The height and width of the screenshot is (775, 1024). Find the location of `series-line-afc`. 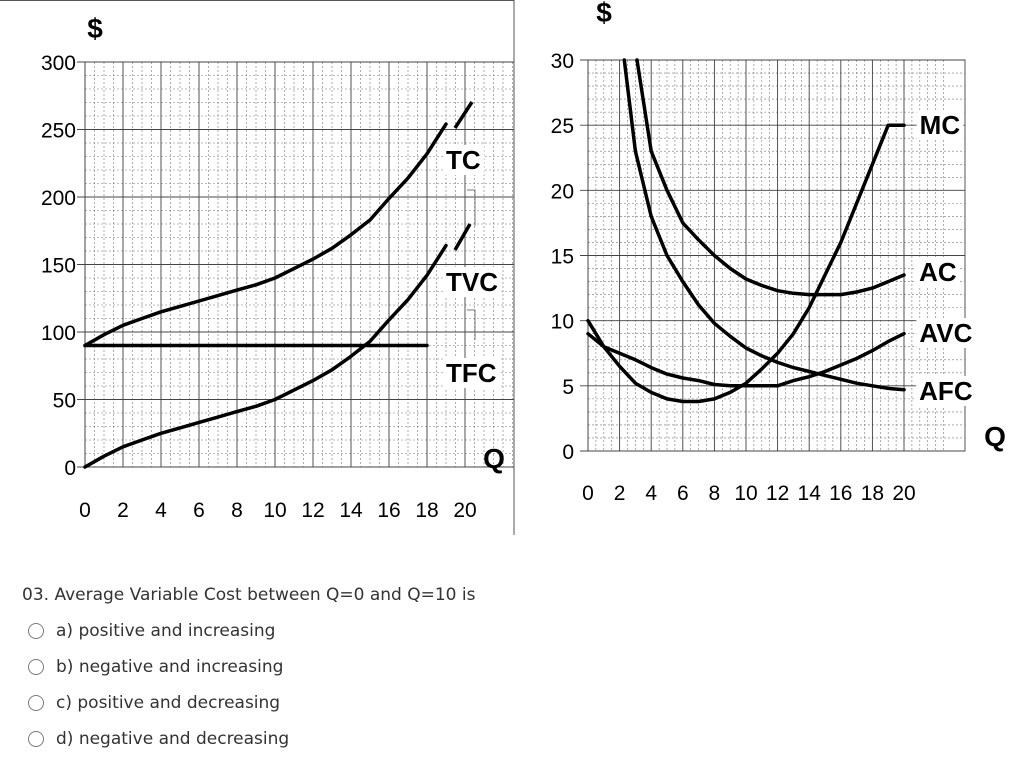

series-line-afc is located at coordinates (764, 225).